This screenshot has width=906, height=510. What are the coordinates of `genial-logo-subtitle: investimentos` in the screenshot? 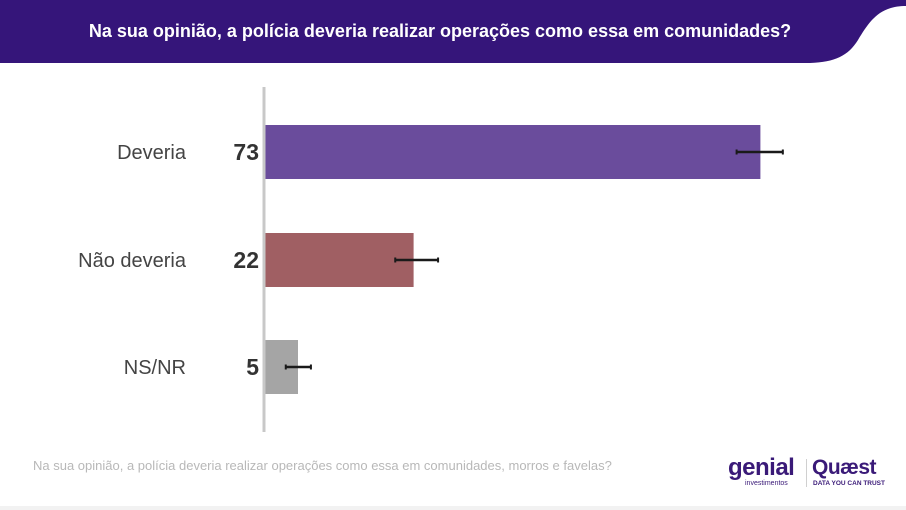 It's located at (766, 483).